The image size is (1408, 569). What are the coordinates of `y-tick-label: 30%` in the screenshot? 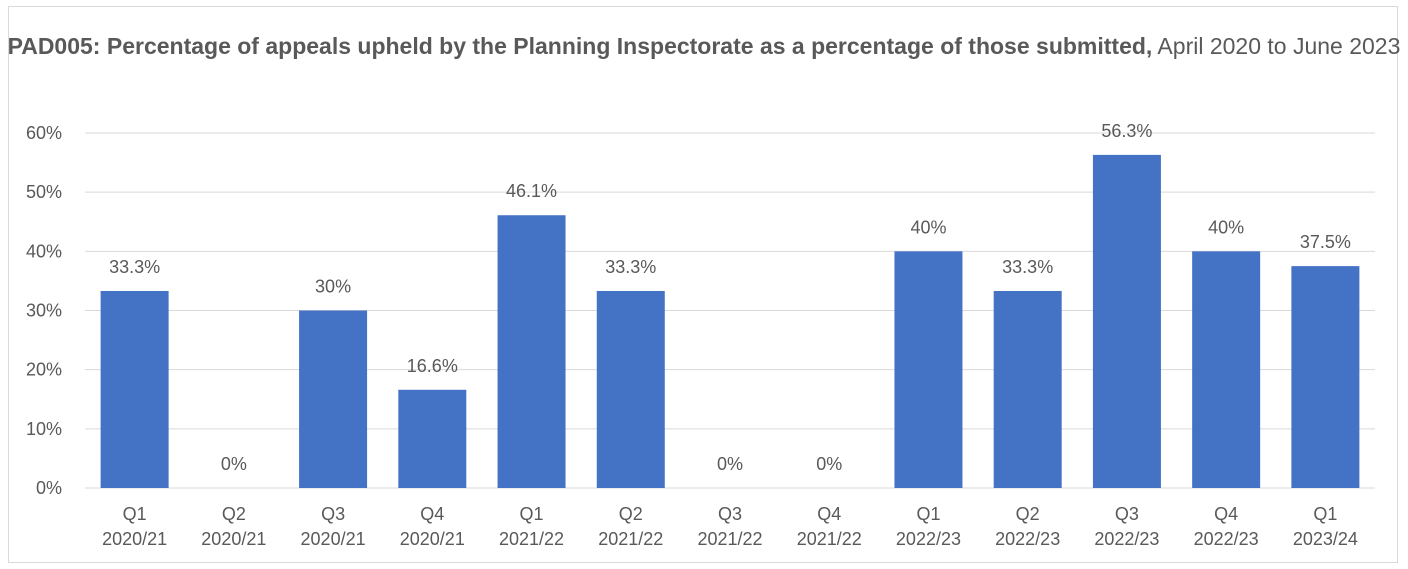 It's located at (44, 311).